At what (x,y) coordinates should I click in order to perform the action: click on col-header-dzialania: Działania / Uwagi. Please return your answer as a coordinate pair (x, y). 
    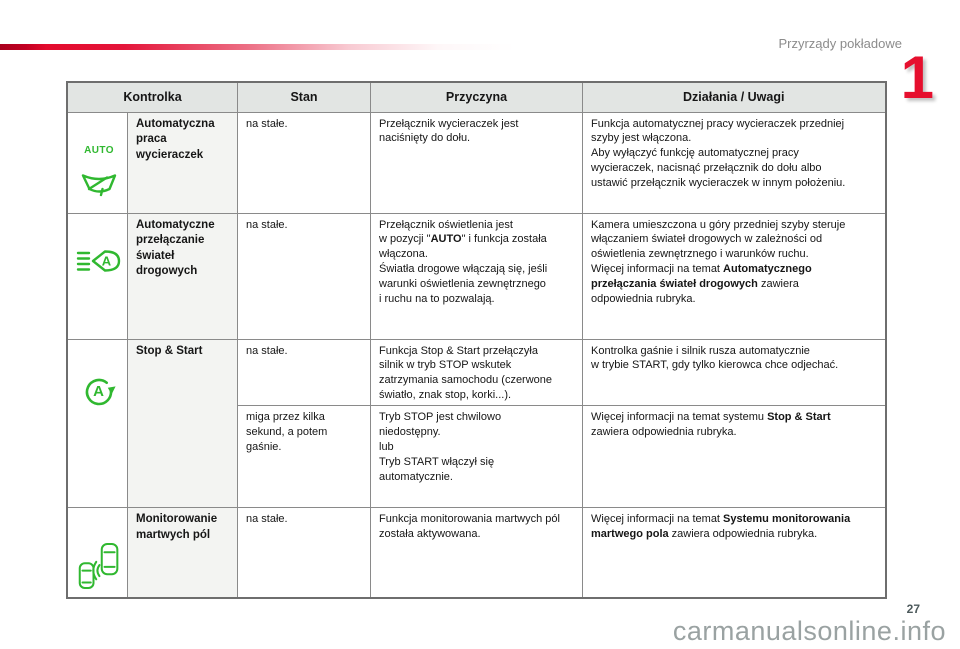
    Looking at the image, I should click on (734, 97).